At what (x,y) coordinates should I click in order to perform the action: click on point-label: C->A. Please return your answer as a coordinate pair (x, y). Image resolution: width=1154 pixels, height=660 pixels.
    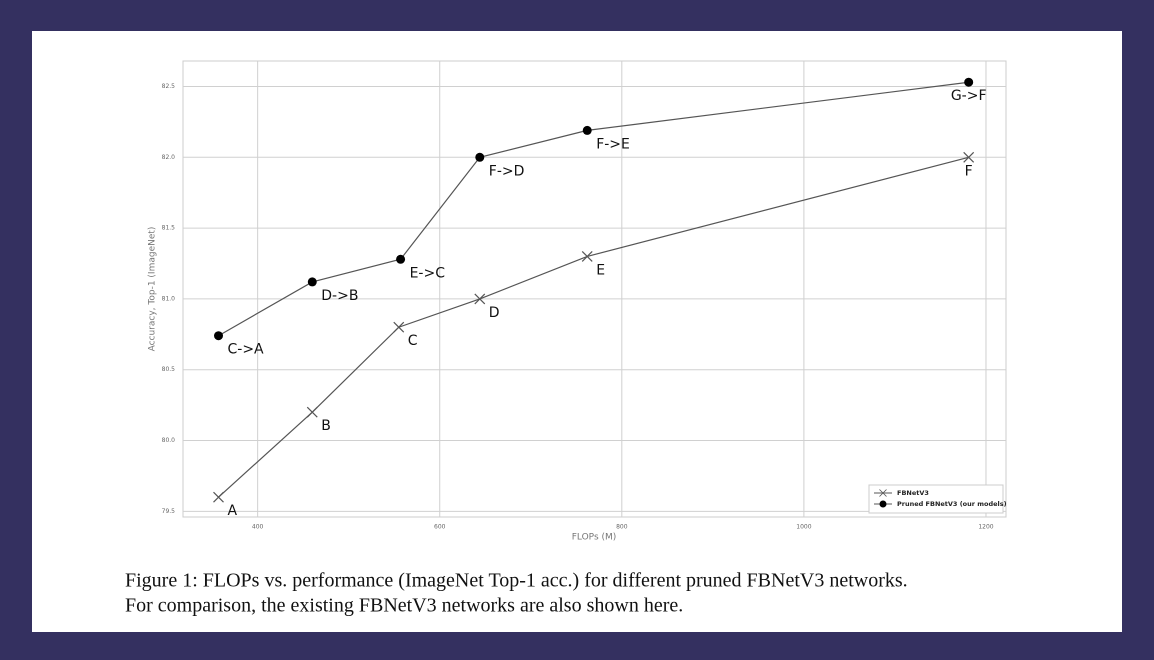
    Looking at the image, I should click on (246, 350).